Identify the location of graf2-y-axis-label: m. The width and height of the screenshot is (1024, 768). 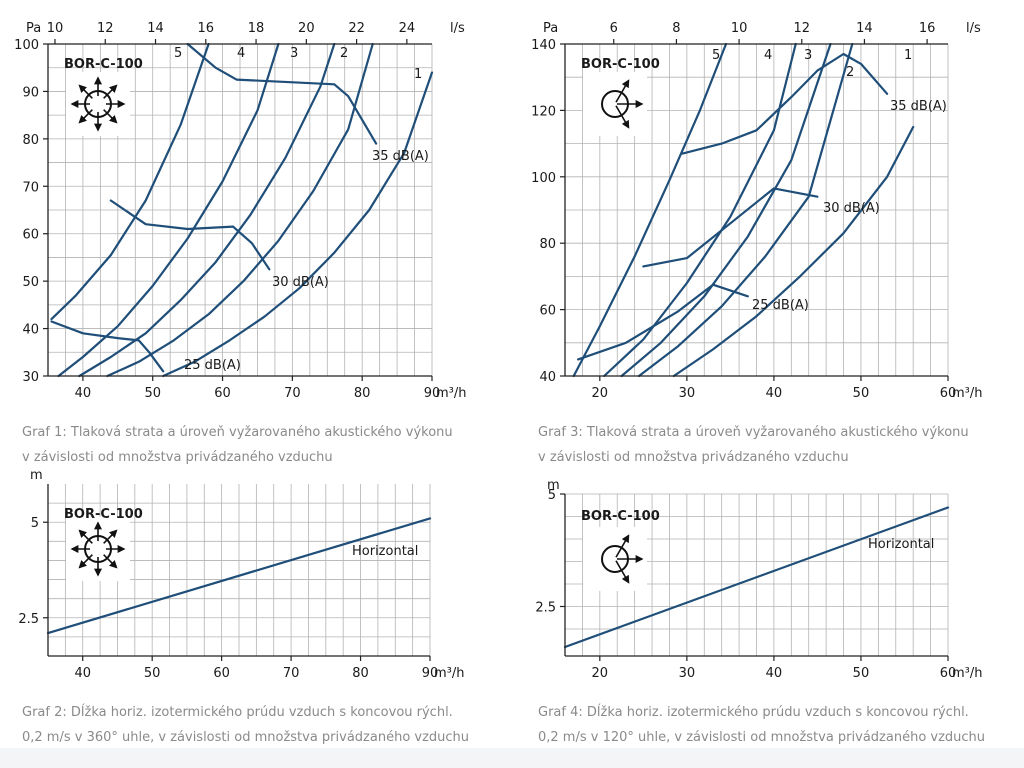
(36, 475).